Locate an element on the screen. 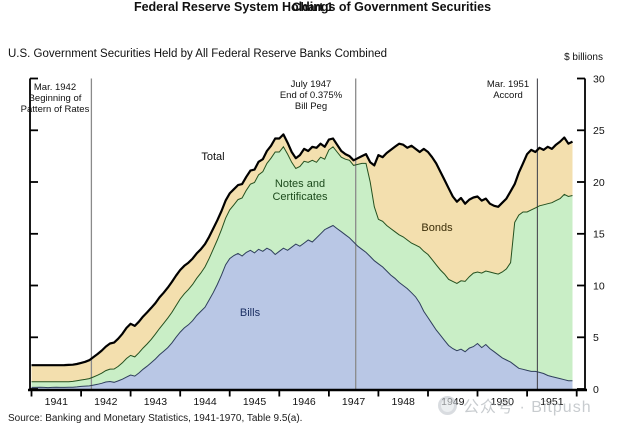 The image size is (625, 432). y-tick-label: 10 is located at coordinates (599, 286).